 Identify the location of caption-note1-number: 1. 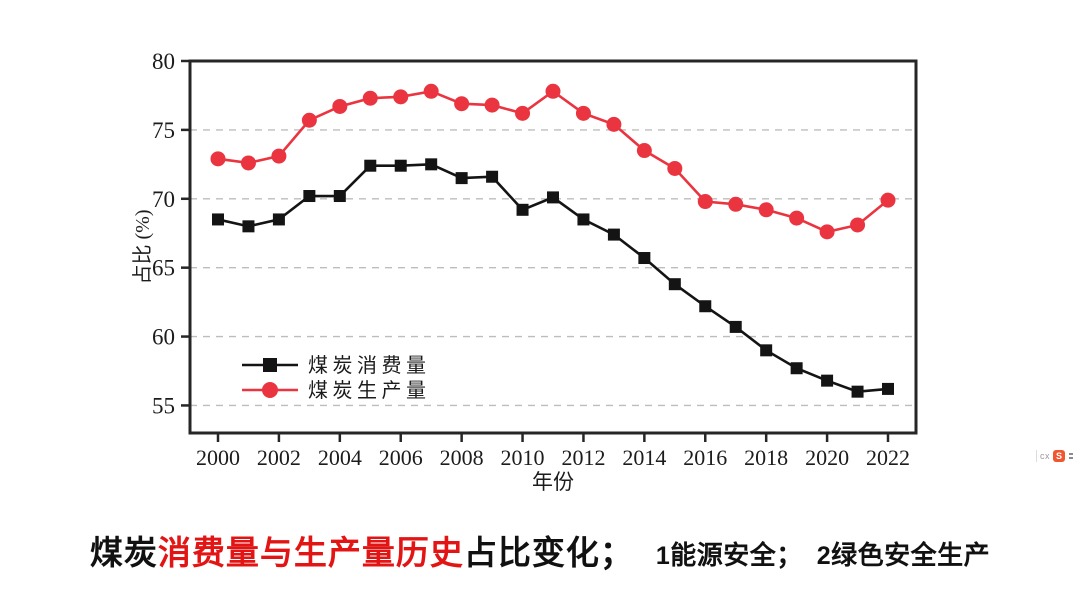
(663, 556).